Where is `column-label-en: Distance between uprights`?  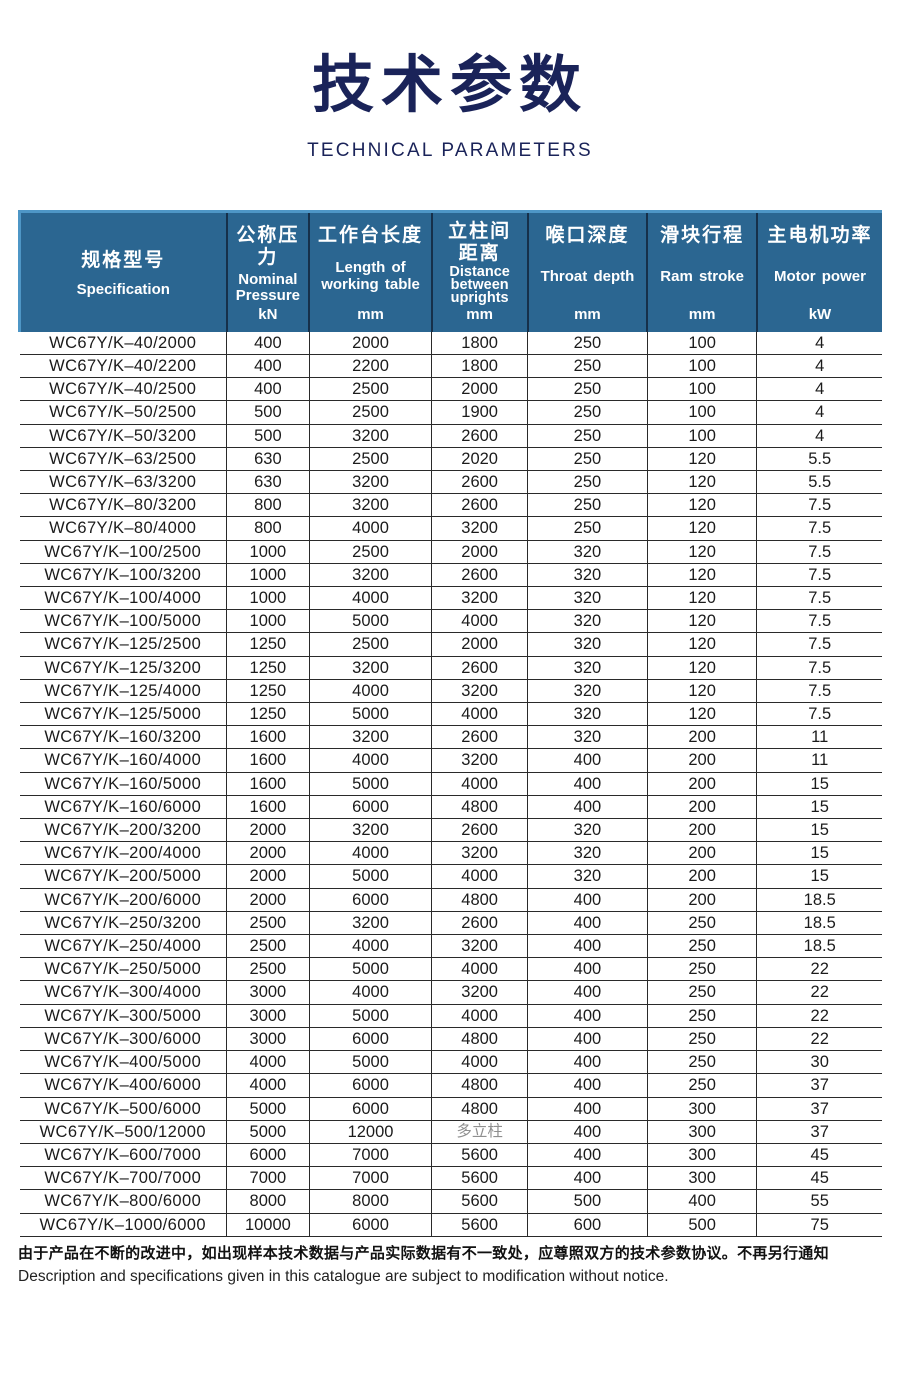
column-label-en: Distance between uprights is located at coordinates (479, 285).